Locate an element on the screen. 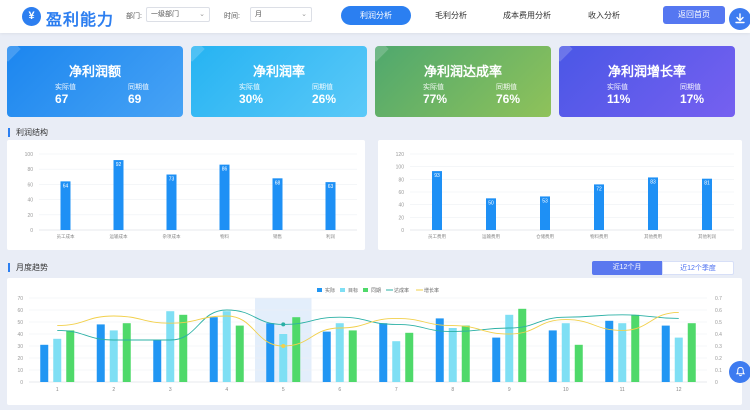 The width and height of the screenshot is (750, 410). bar-value-label: 83 is located at coordinates (653, 182).